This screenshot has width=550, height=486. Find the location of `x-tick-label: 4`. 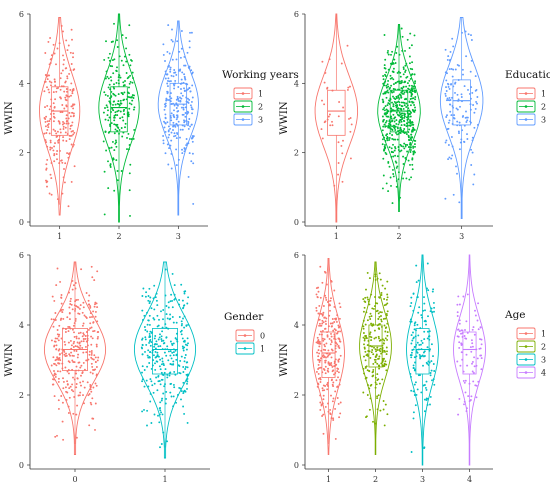

x-tick-label: 4 is located at coordinates (469, 479).